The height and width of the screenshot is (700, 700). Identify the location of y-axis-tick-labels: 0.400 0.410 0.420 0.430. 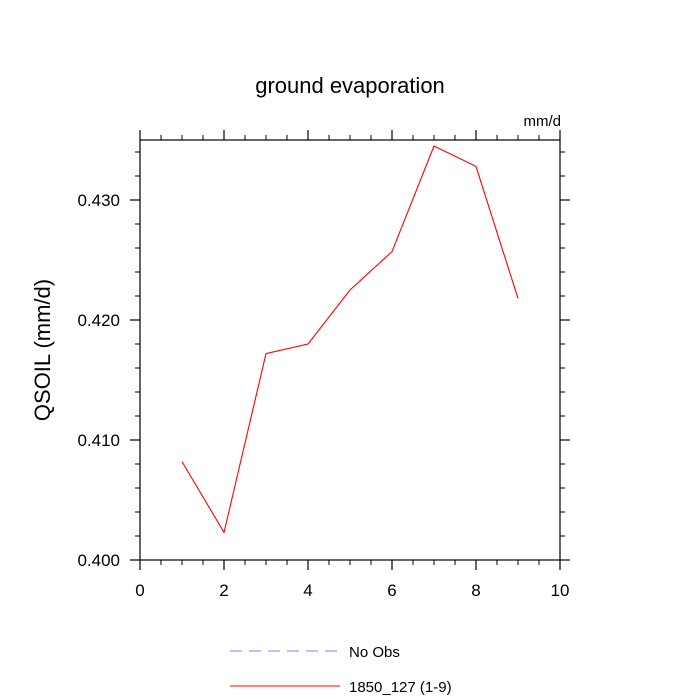
(98, 380).